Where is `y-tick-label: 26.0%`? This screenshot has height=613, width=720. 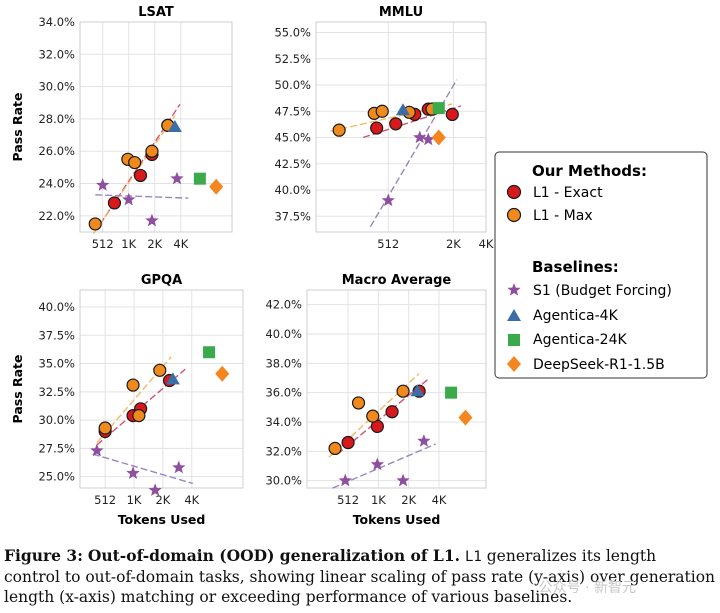 y-tick-label: 26.0% is located at coordinates (56, 151).